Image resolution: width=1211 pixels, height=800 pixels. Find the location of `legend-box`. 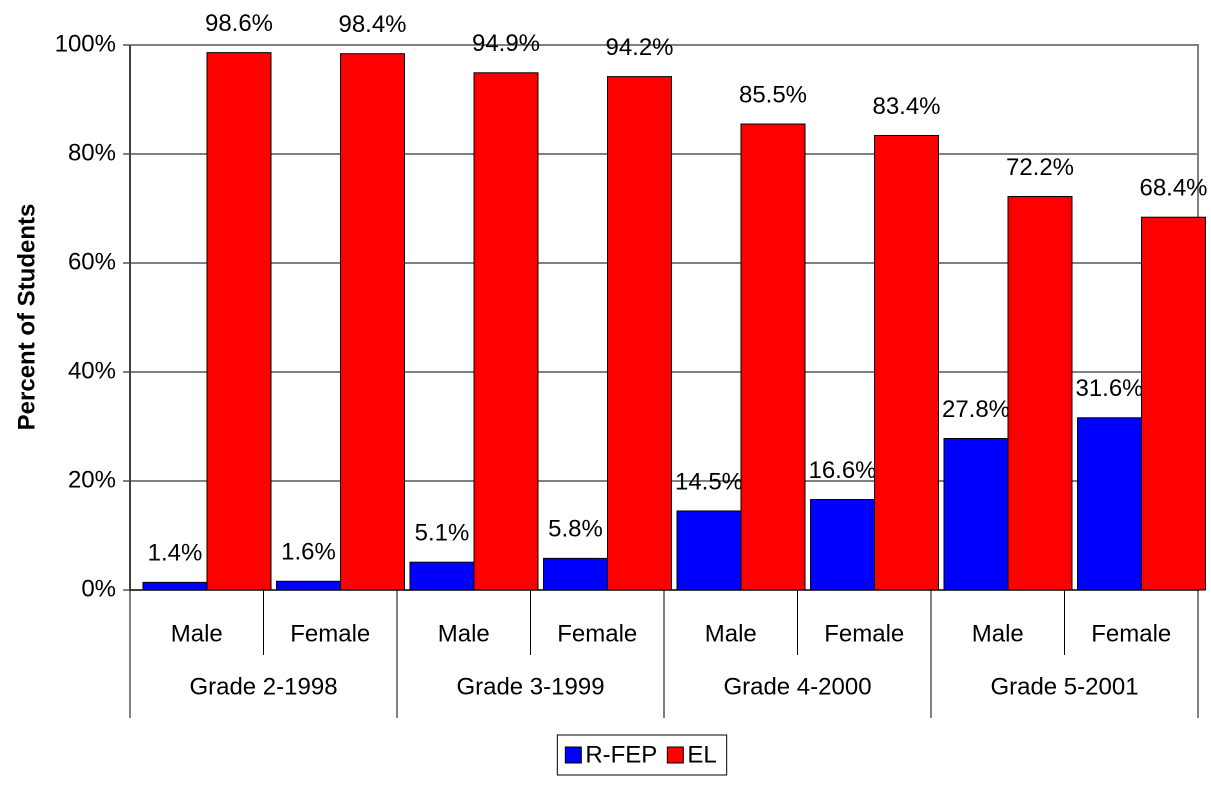

legend-box is located at coordinates (642, 755).